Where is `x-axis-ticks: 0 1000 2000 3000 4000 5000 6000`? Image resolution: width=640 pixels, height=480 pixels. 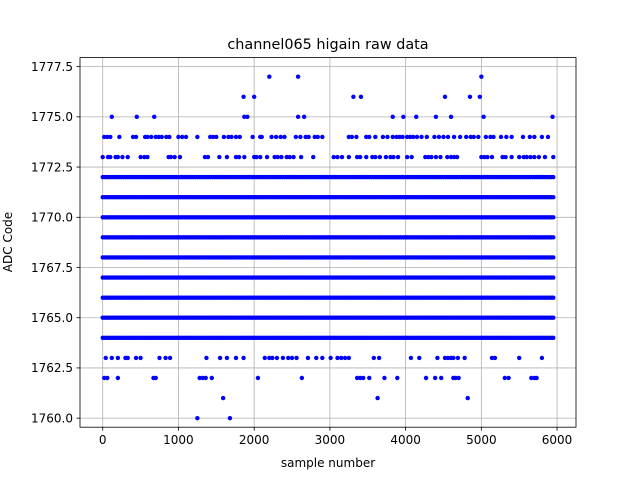
x-axis-ticks: 0 1000 2000 3000 4000 5000 6000 is located at coordinates (335, 437).